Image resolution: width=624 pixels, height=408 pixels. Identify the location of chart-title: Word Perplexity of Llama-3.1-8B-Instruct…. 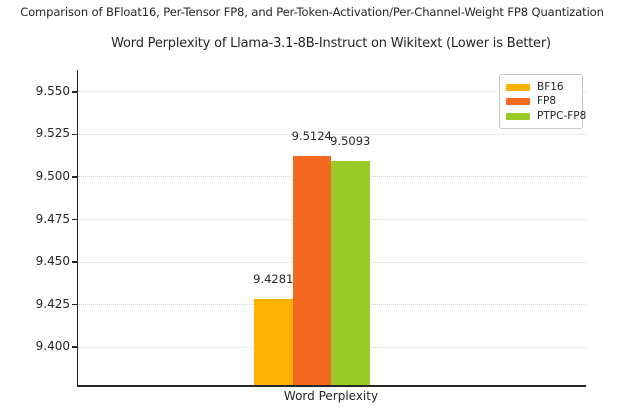
(331, 43).